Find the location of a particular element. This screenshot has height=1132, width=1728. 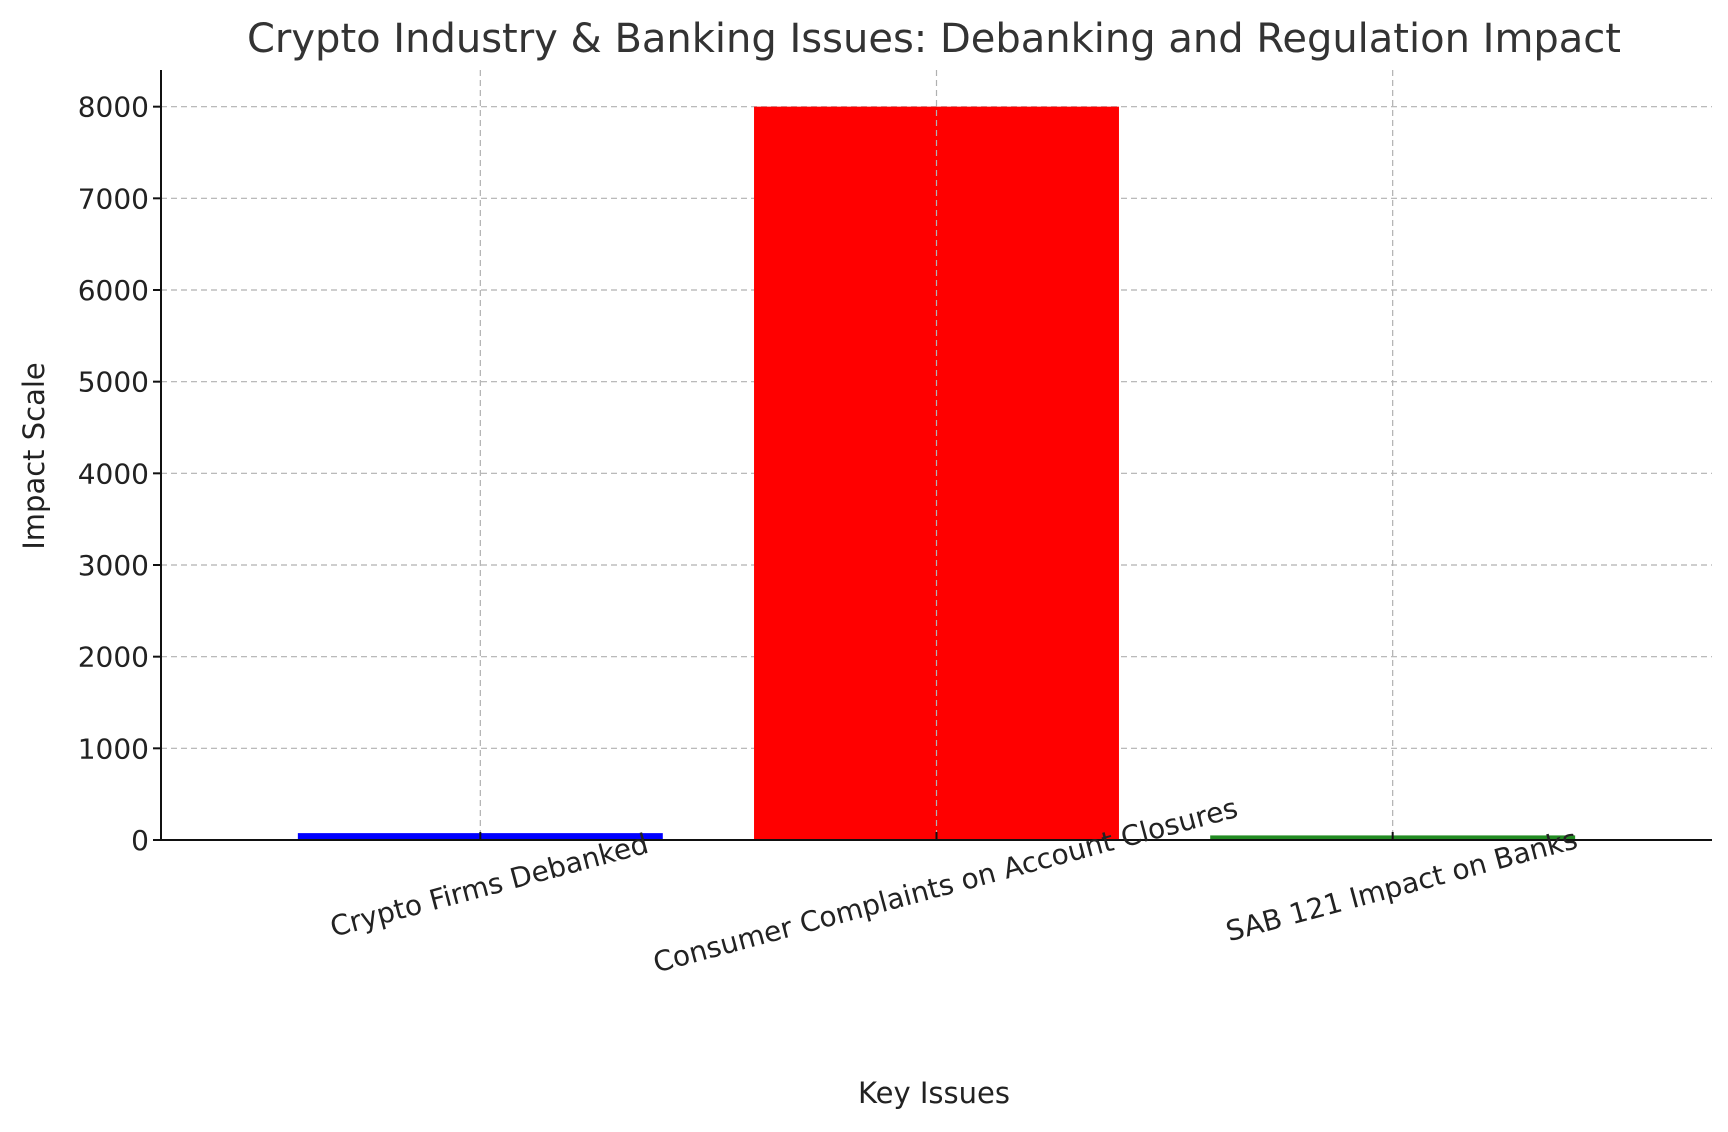

y-tick-label: 2000 is located at coordinates (113, 657).